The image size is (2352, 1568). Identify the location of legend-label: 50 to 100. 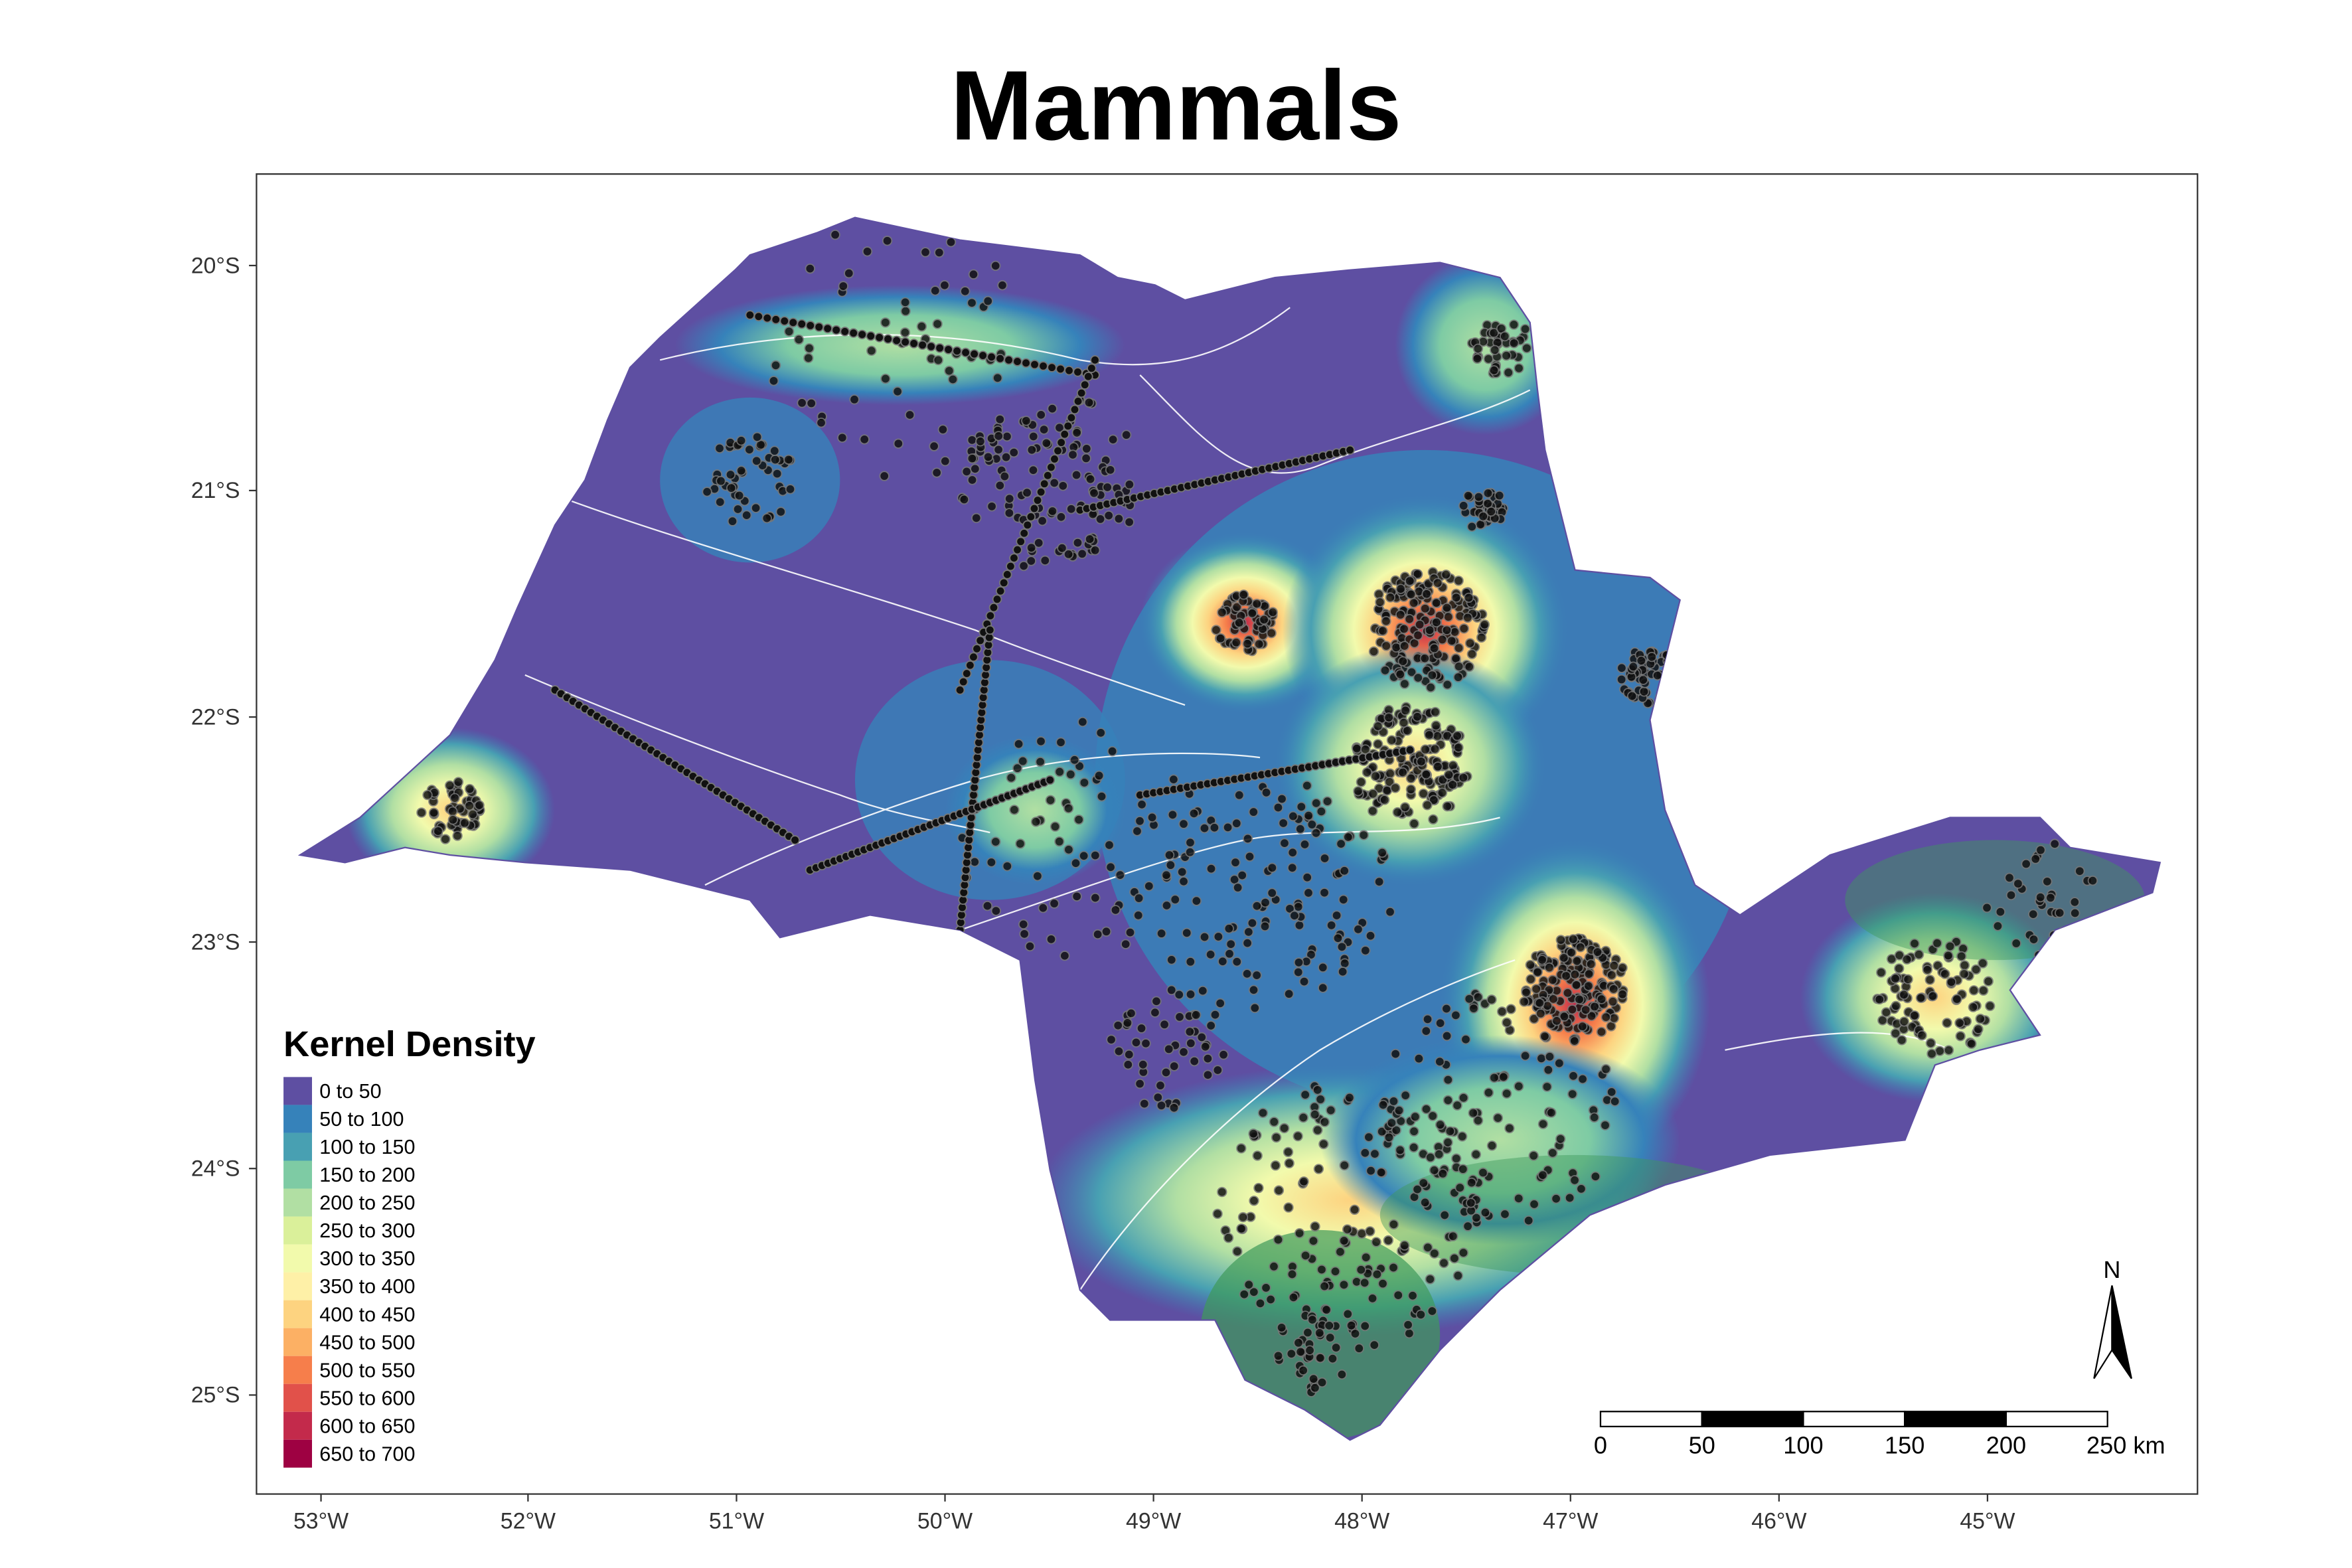
(362, 1119).